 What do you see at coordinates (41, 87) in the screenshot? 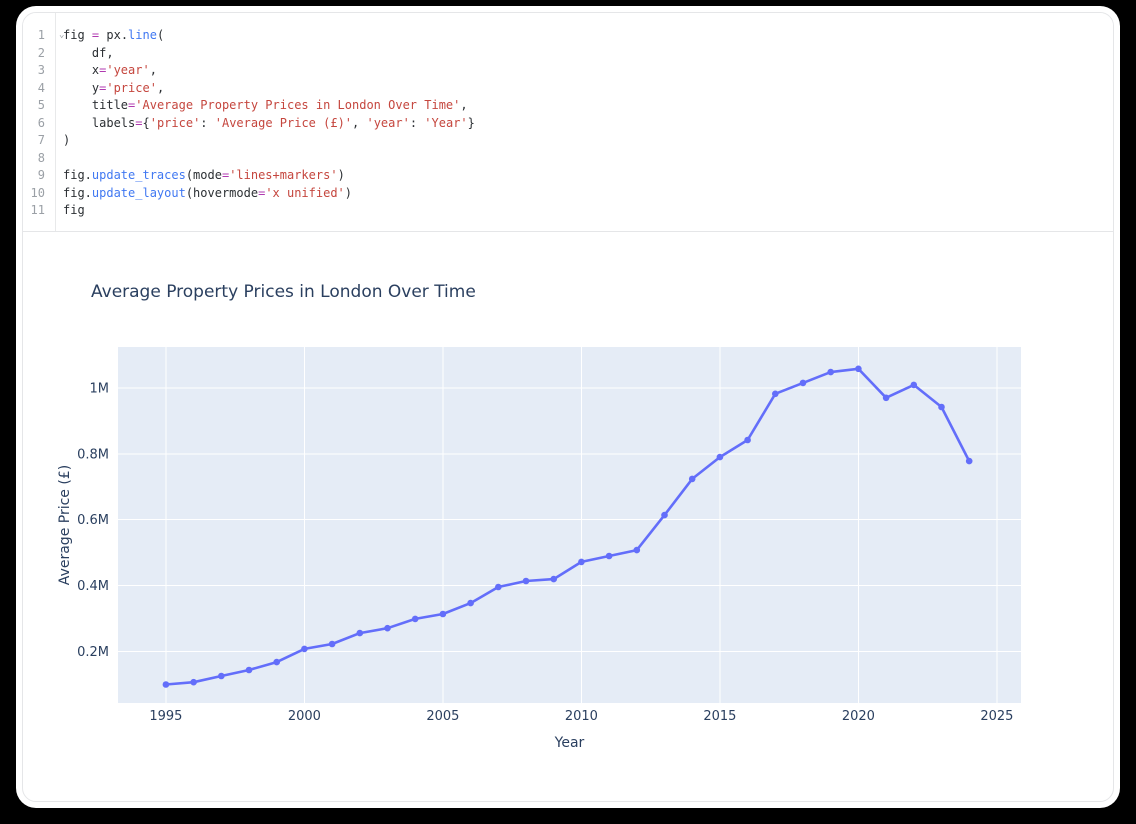
I see `line-number: 4` at bounding box center [41, 87].